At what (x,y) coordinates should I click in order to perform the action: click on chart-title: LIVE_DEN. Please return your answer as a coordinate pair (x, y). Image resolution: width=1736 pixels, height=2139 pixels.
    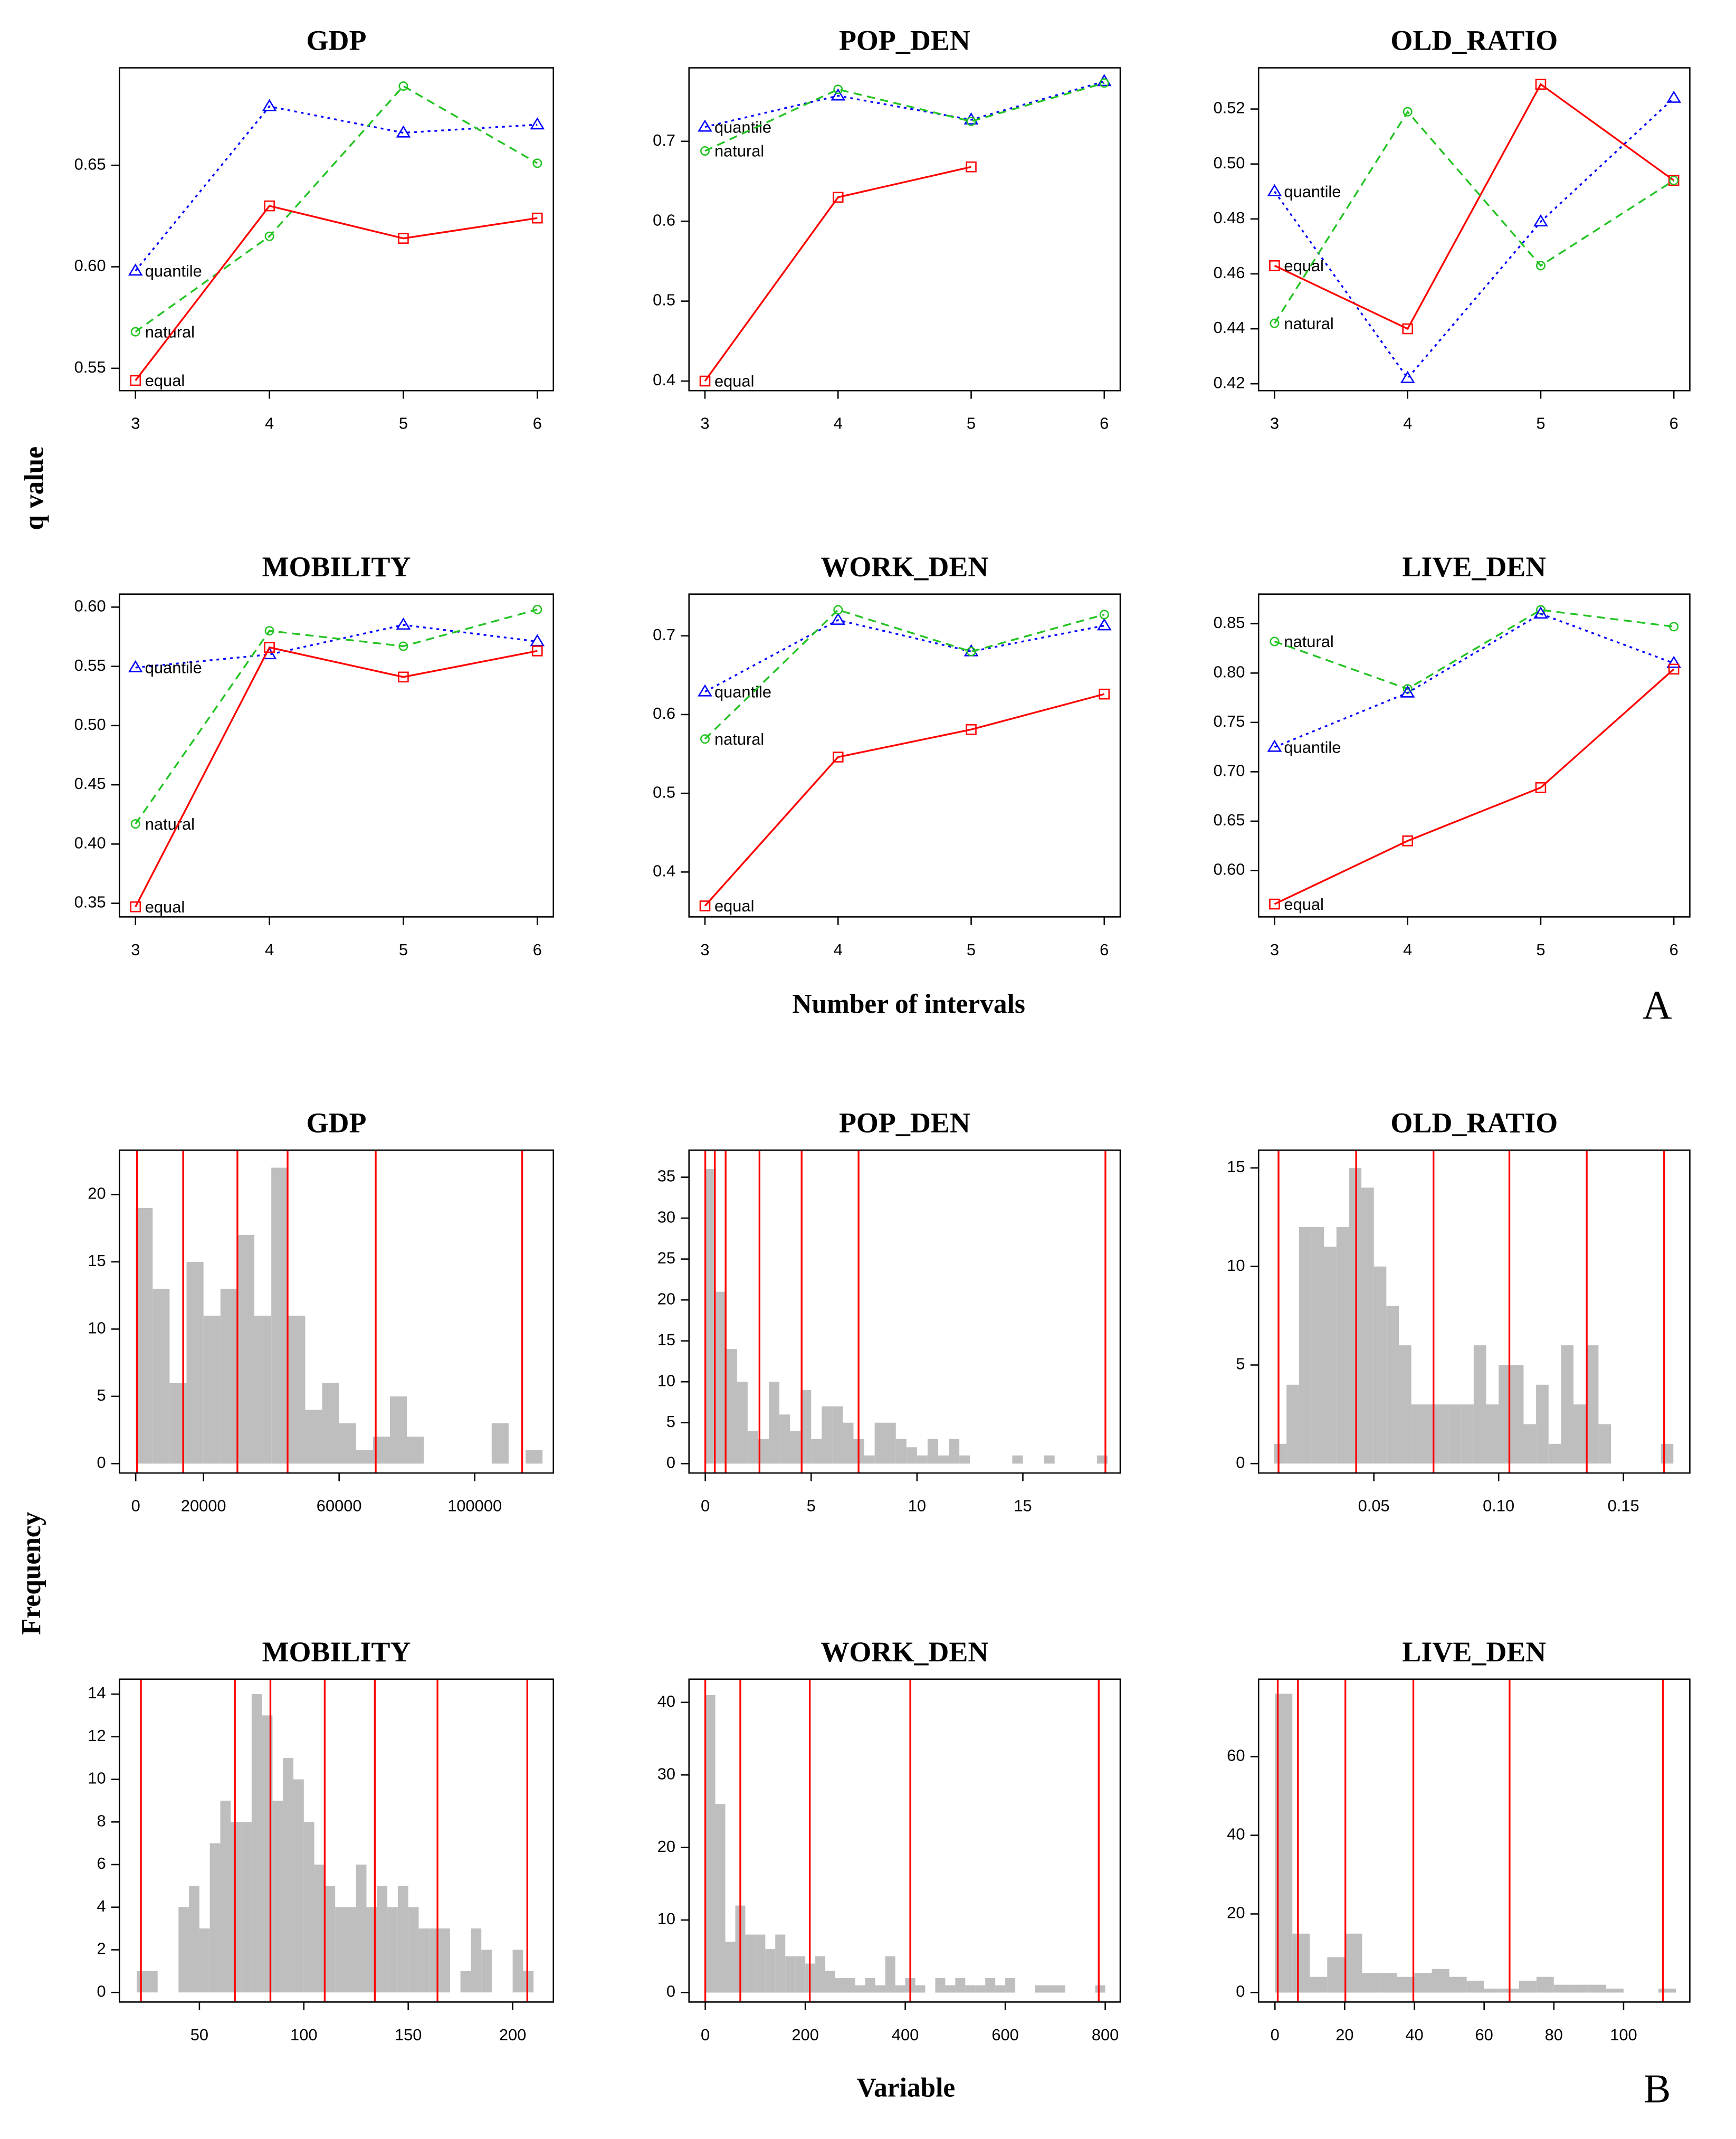
    Looking at the image, I should click on (1474, 567).